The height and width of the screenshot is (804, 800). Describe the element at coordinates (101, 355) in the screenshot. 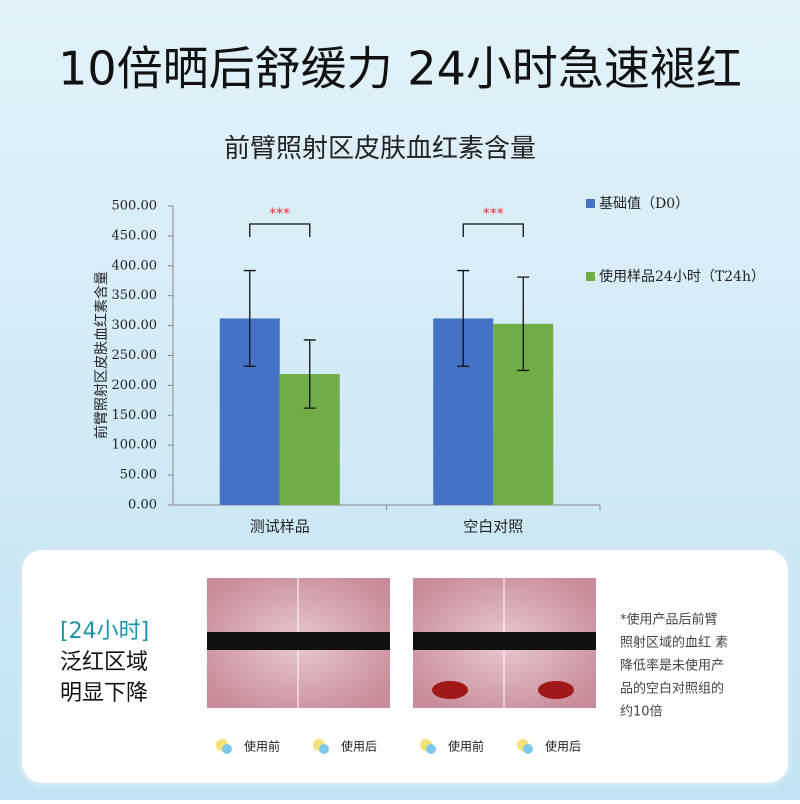

I see `y-axis-label: 前臂照射区皮肤血红素含量` at that location.